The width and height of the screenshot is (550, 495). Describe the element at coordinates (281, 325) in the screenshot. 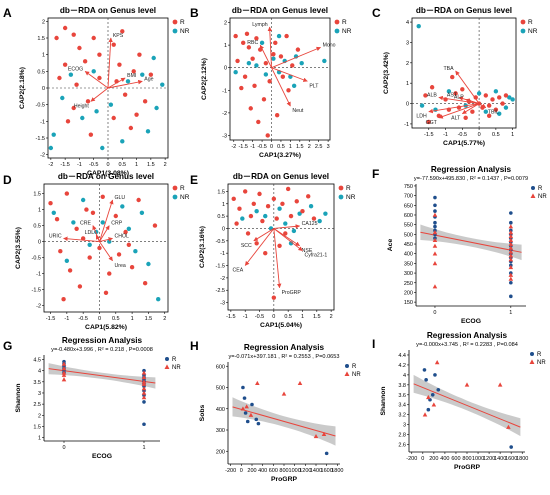

I see `x-axis-label: CAP1(5.04%)` at that location.